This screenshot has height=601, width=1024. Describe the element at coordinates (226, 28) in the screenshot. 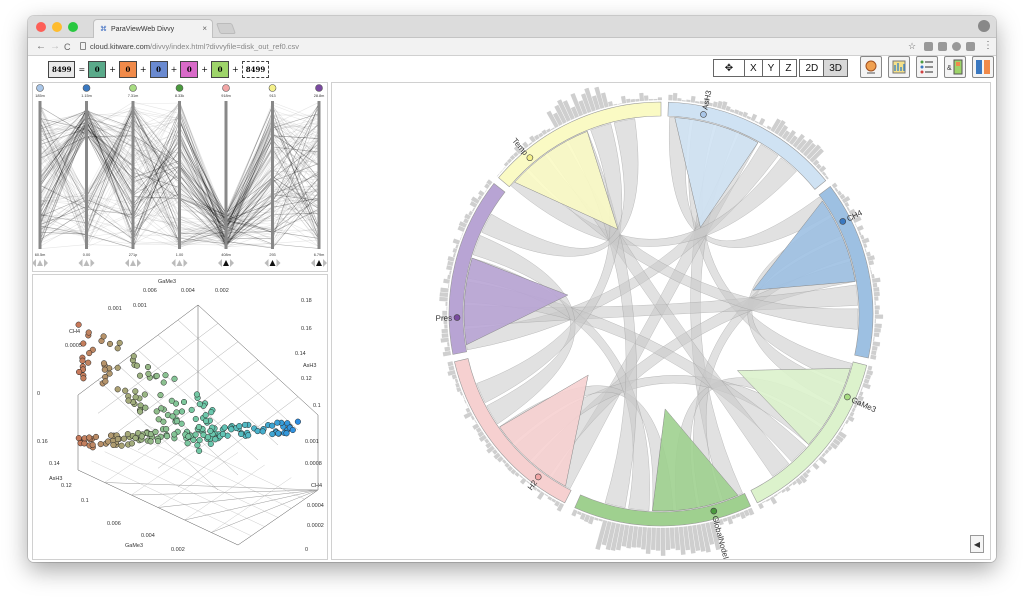

I see `new-tab-button` at that location.